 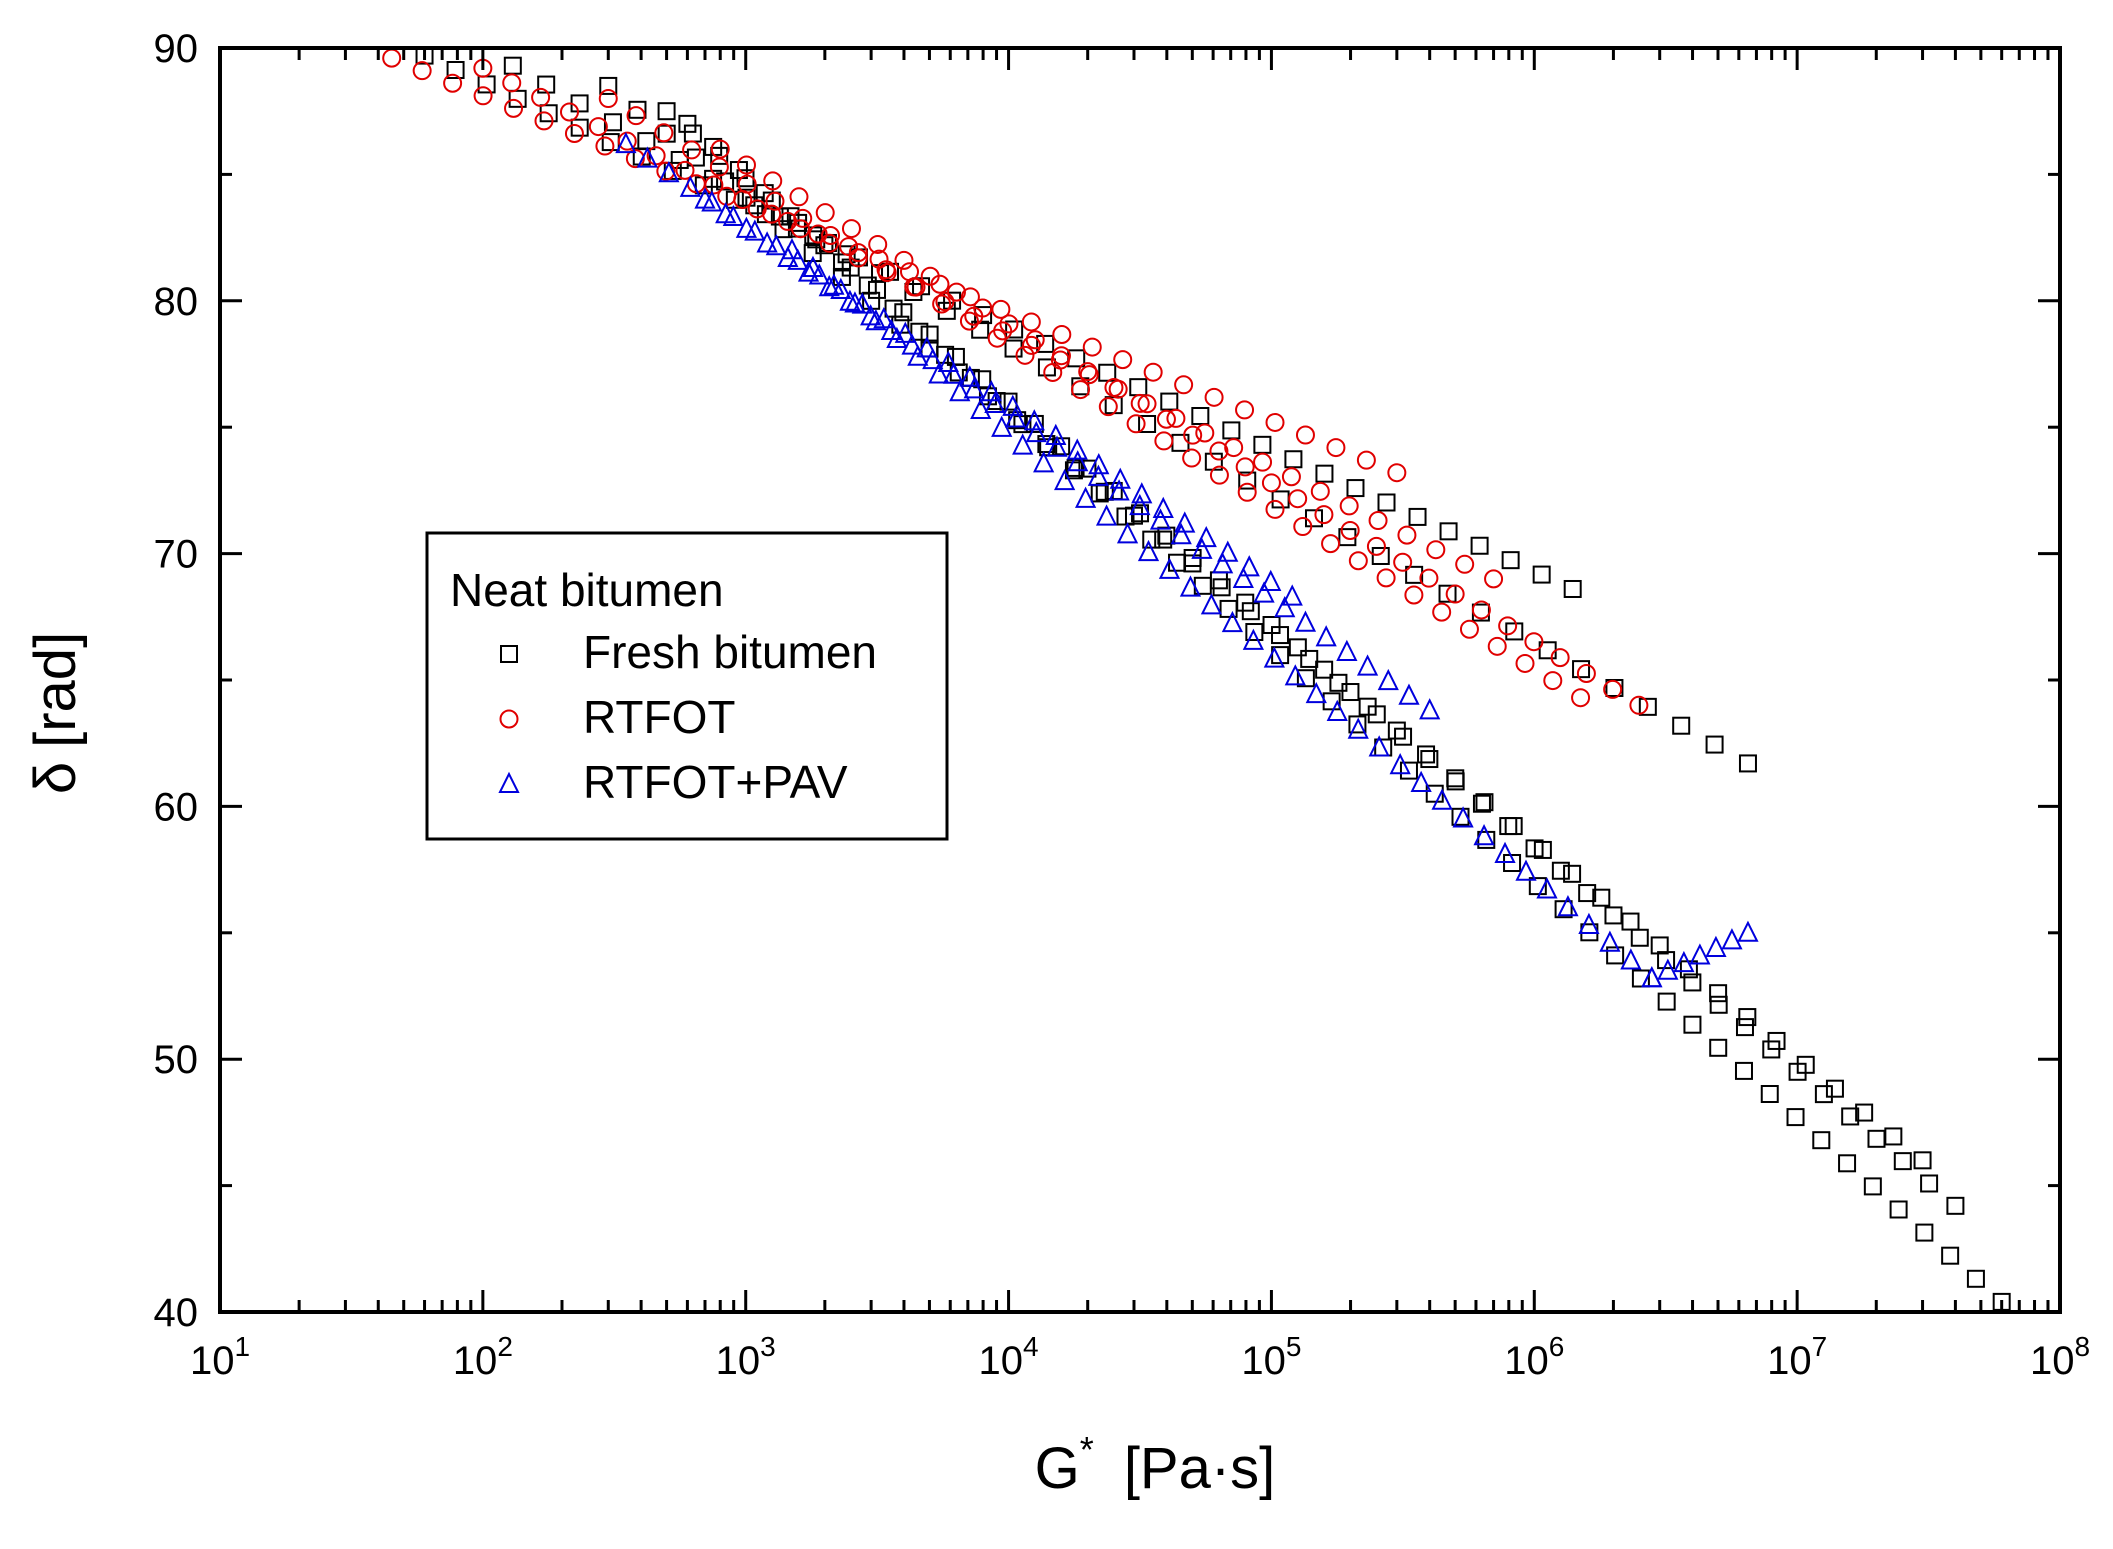 What do you see at coordinates (1534, 1357) in the screenshot?
I see `x-tick-label: 10⁶` at bounding box center [1534, 1357].